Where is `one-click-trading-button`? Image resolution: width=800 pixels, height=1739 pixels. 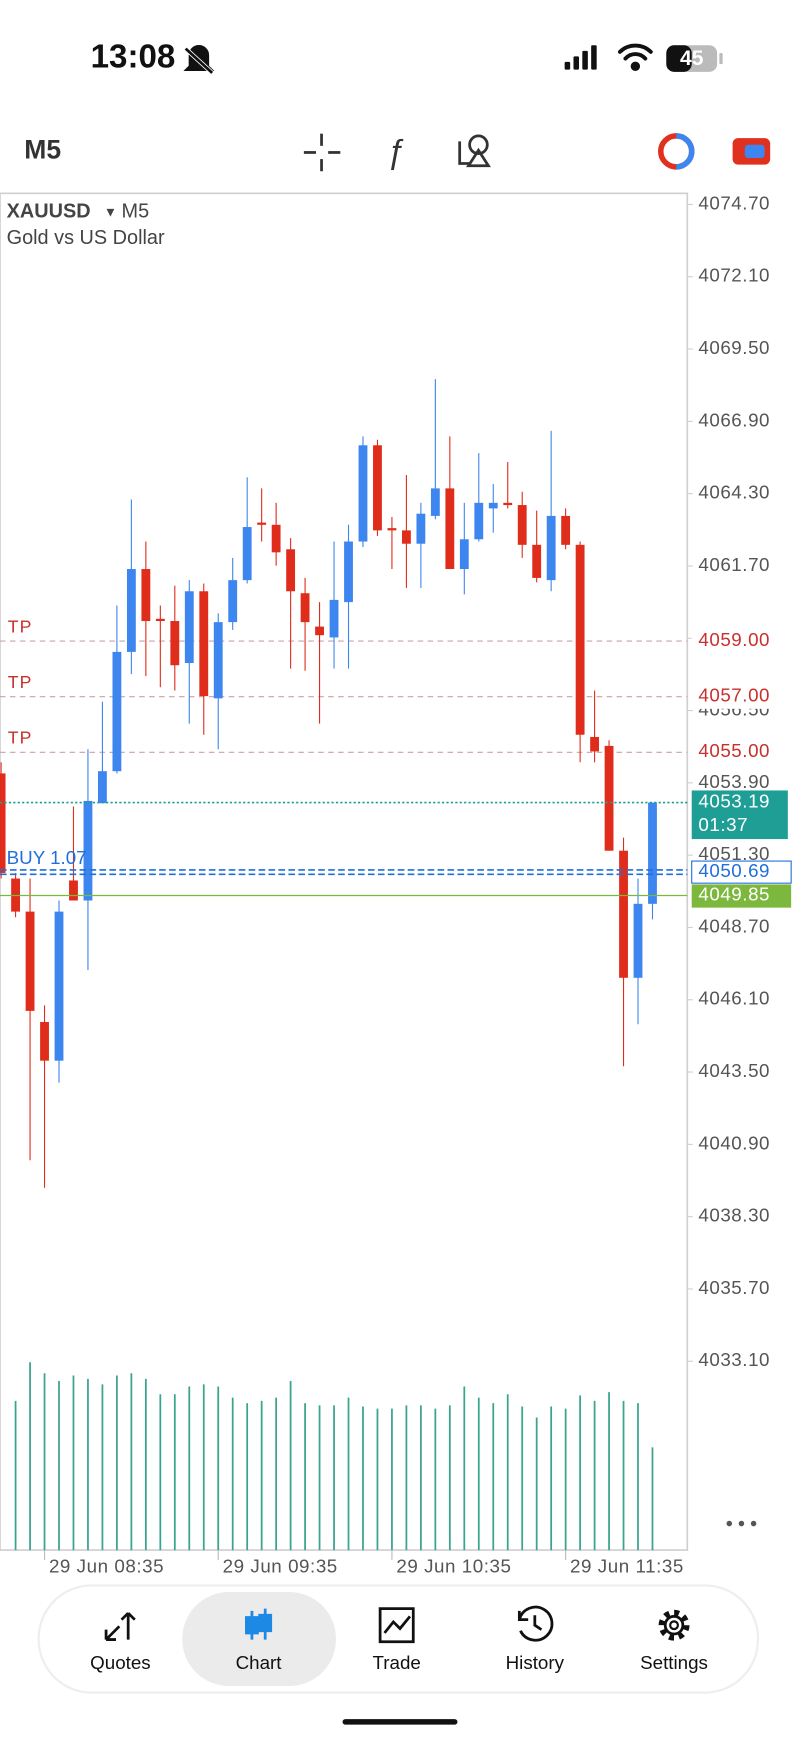
one-click-trading-button is located at coordinates (676, 151).